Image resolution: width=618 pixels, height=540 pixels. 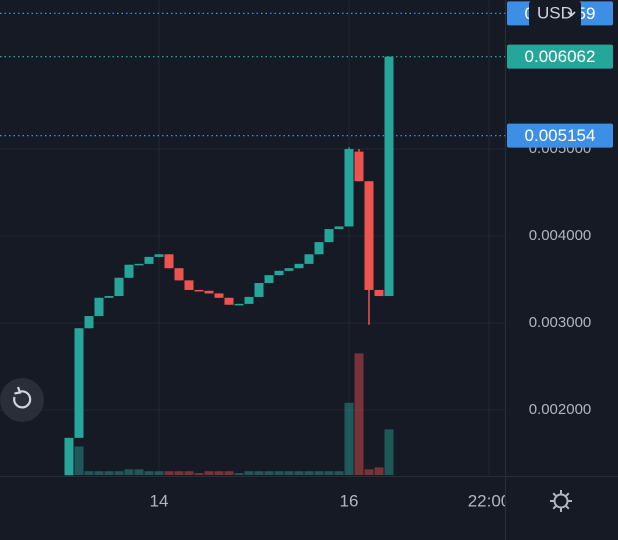 I want to click on reset-icon, so click(x=22, y=399).